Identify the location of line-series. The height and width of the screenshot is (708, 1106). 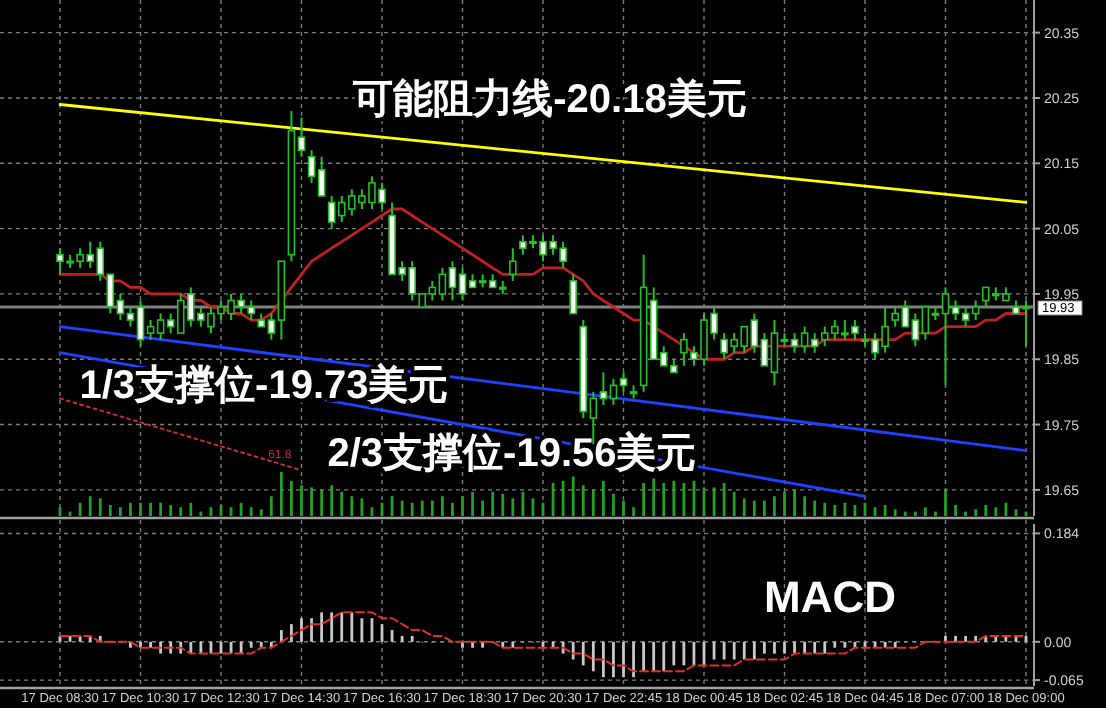
(543, 642).